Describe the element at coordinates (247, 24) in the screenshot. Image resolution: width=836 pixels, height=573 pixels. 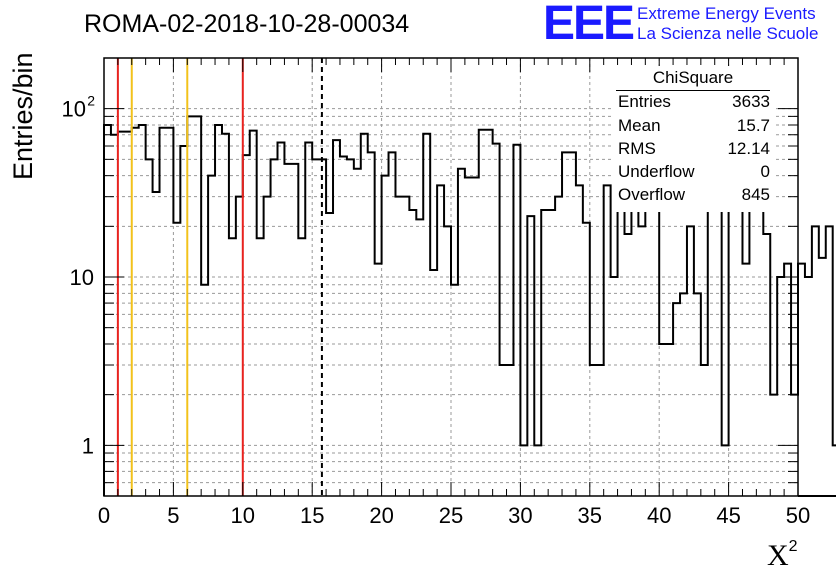
I see `chart-title: ROMA-02-2018-10-28-00034` at that location.